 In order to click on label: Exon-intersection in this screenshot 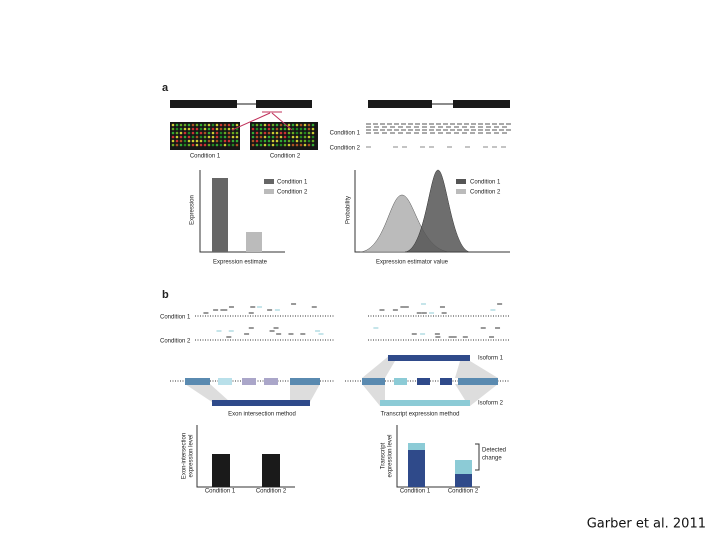, I will do `click(185, 456)`.